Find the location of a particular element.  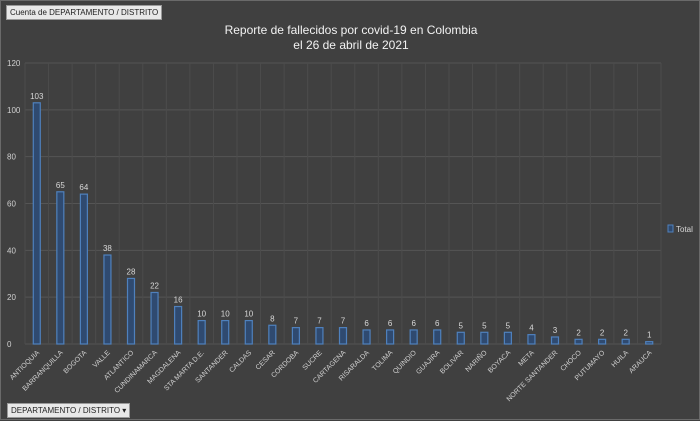

x-tick-label: BOLIVAR is located at coordinates (452, 362).